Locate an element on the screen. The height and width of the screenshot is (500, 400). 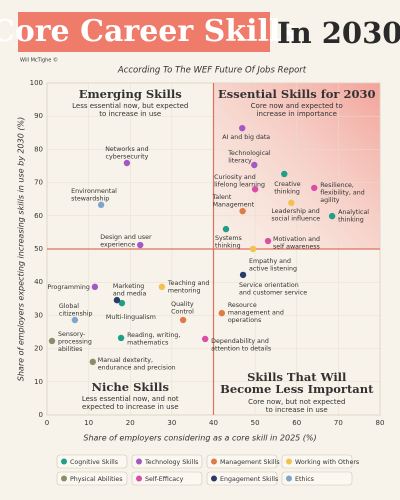
point-label: AI and big data is located at coordinates (246, 137).